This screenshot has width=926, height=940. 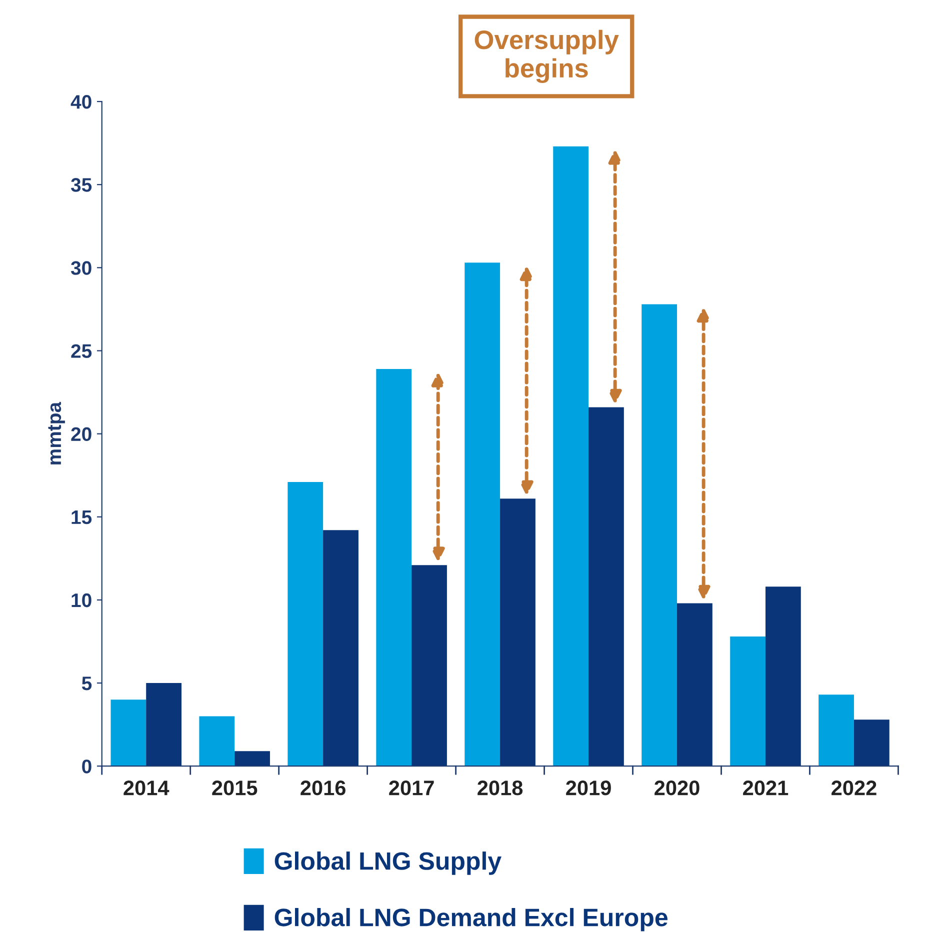 What do you see at coordinates (854, 788) in the screenshot?
I see `x-tick-label: 2022` at bounding box center [854, 788].